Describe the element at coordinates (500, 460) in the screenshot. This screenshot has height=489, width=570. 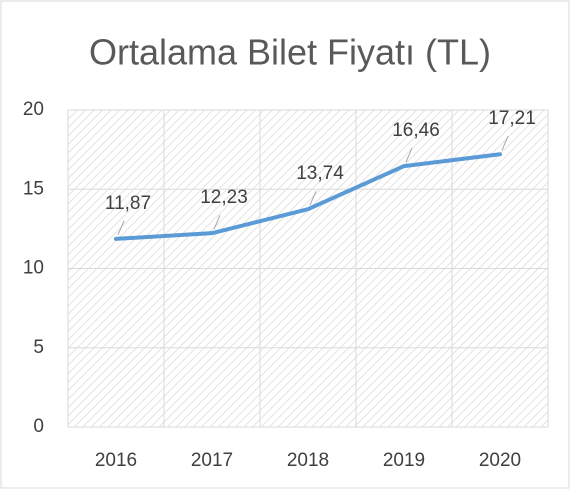
I see `x-tick-label: 2020` at that location.